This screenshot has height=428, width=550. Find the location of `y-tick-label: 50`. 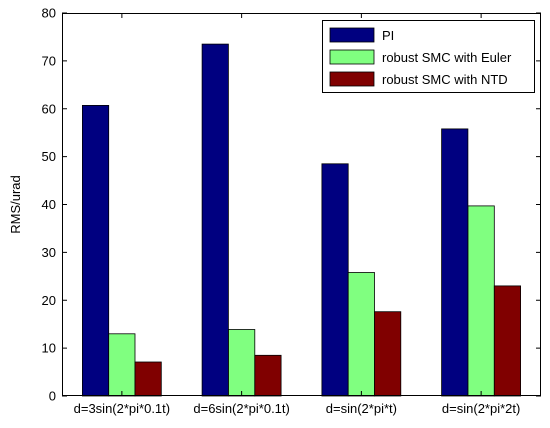

y-tick-label: 50 is located at coordinates (49, 156).